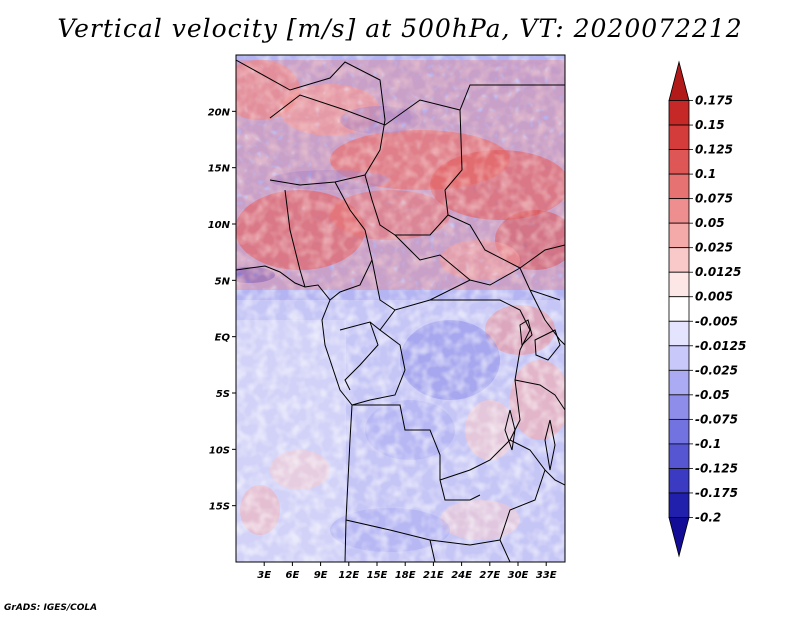 Image resolution: width=800 pixels, height=618 pixels. What do you see at coordinates (679, 537) in the screenshot?
I see `colorbar-bottom-arrow` at bounding box center [679, 537].